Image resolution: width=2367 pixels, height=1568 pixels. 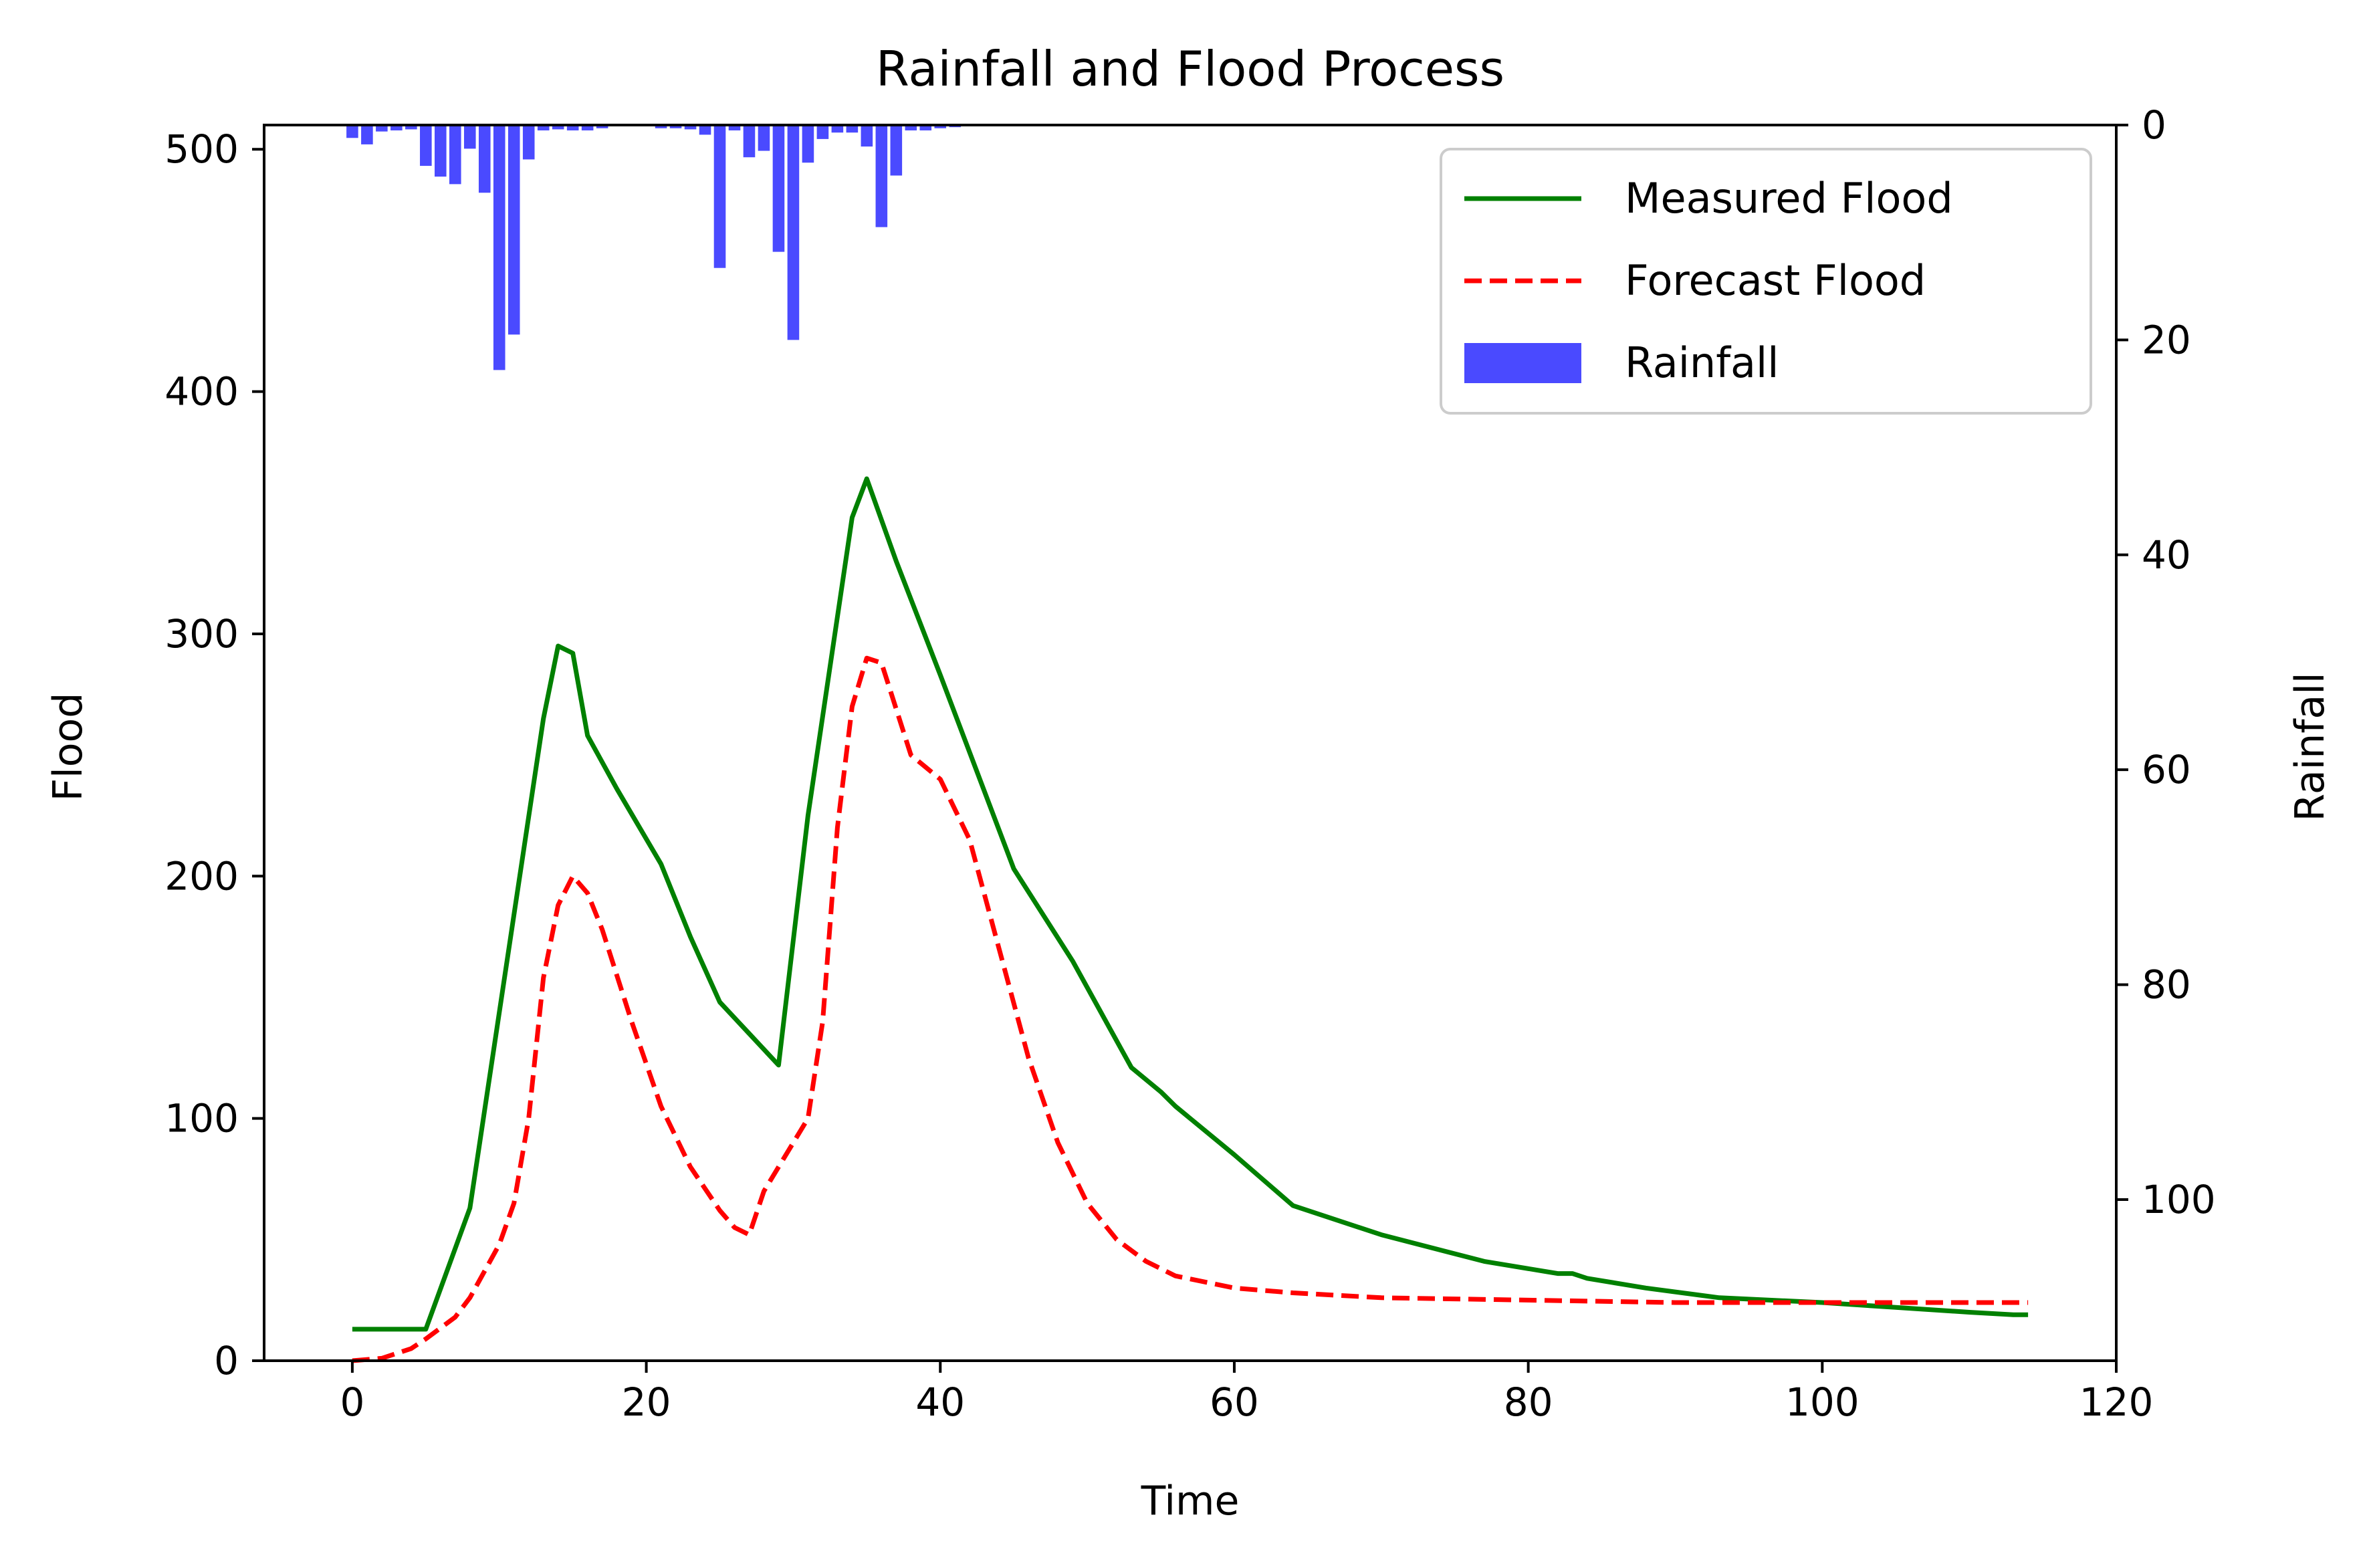 I want to click on x-tick-label: 80, so click(x=1528, y=1402).